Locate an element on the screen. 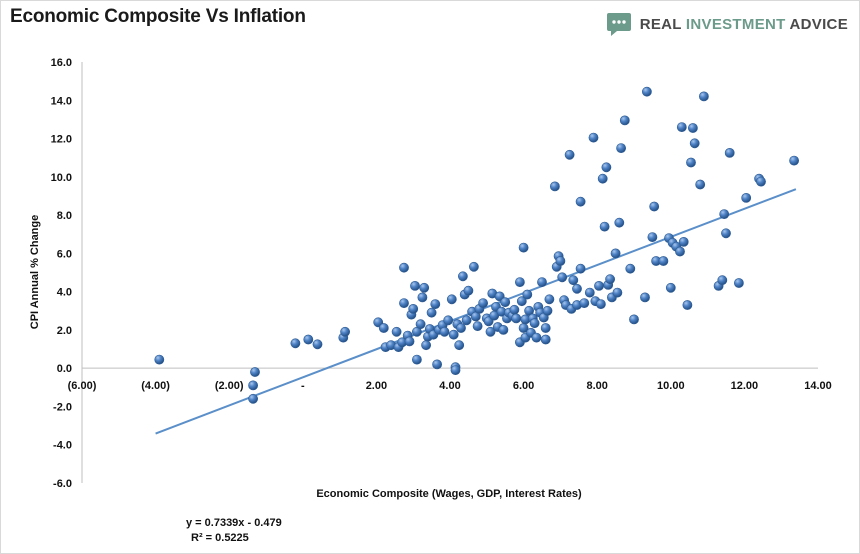 This screenshot has width=860, height=554. x-tick-label: - is located at coordinates (303, 386).